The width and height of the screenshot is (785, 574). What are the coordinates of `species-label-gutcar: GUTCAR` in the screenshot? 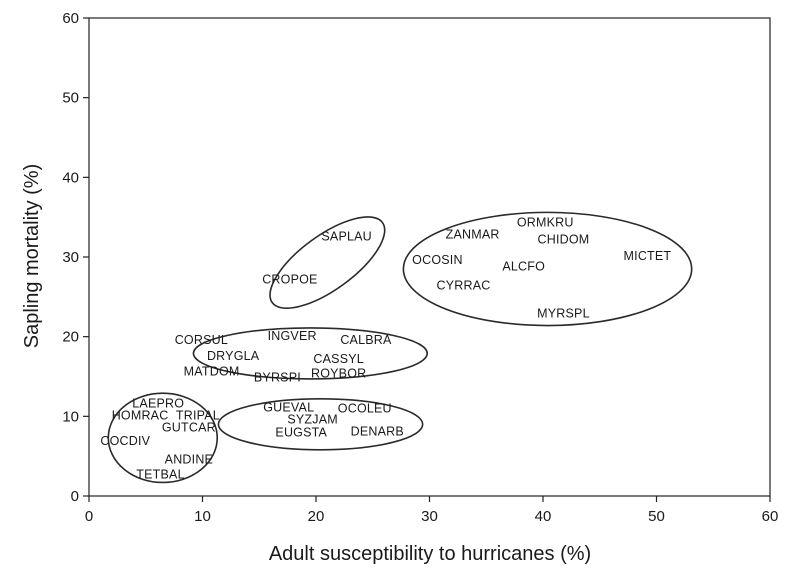 It's located at (189, 427).